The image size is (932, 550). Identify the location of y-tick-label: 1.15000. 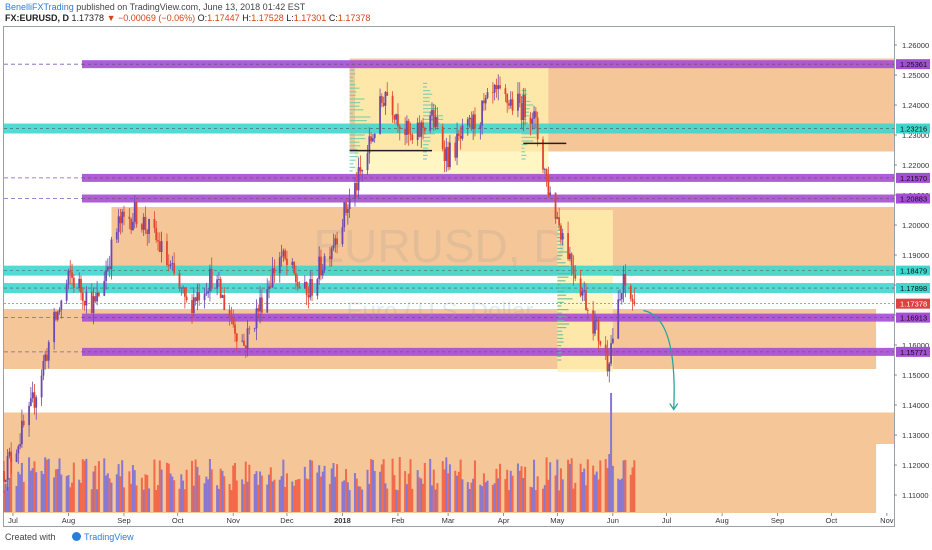
(915, 375).